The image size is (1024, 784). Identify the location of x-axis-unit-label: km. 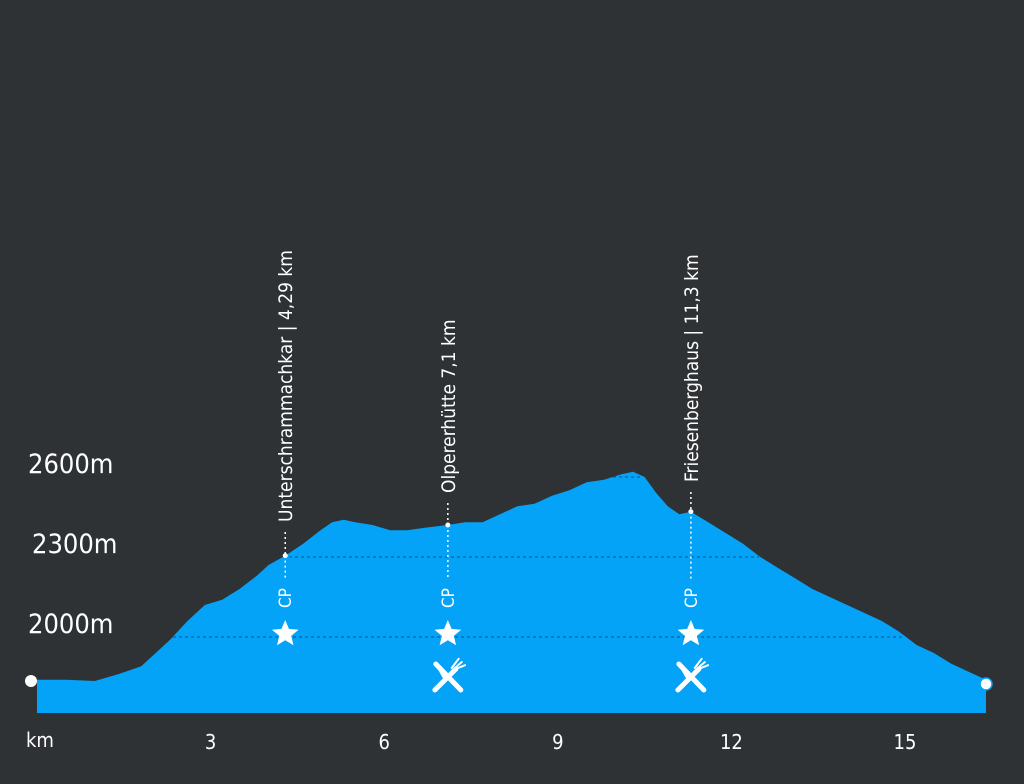
(40, 740).